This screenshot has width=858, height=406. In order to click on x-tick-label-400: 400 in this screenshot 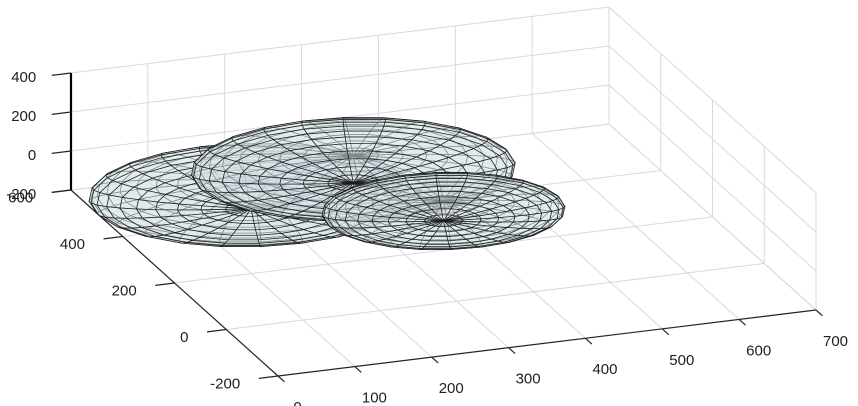, I will do `click(604, 369)`.